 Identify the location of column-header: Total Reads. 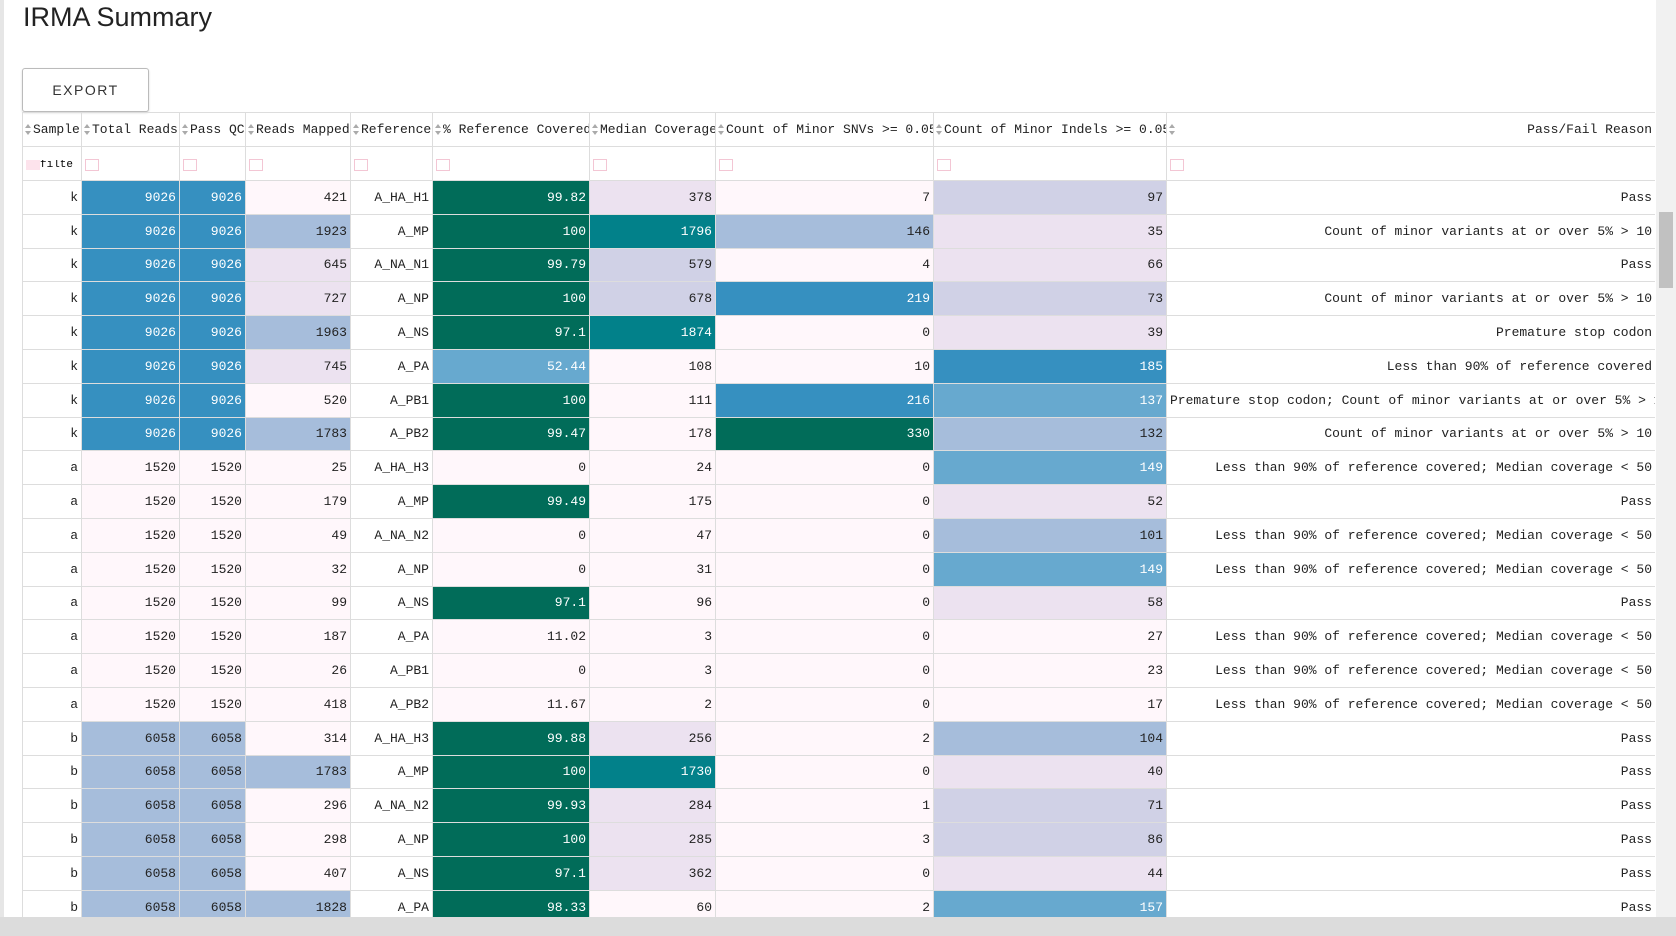
(130, 129).